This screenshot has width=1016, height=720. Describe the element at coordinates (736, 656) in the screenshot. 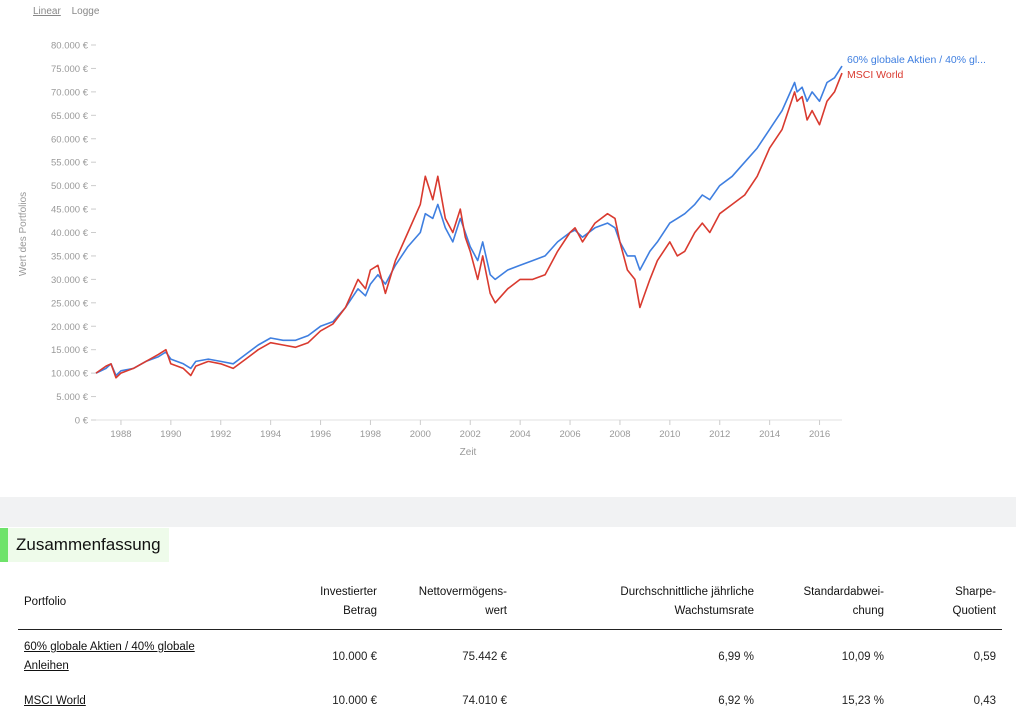

I see `cagr-cell: 6,99 %` at that location.